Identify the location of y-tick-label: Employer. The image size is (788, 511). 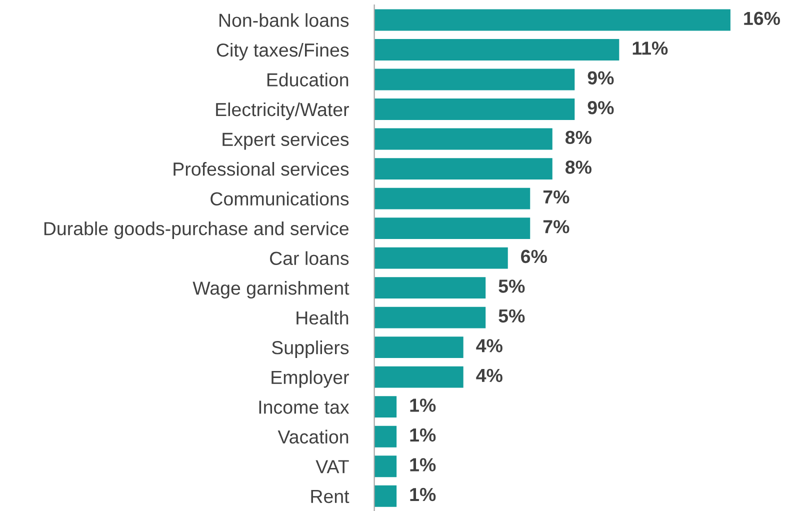
(310, 379).